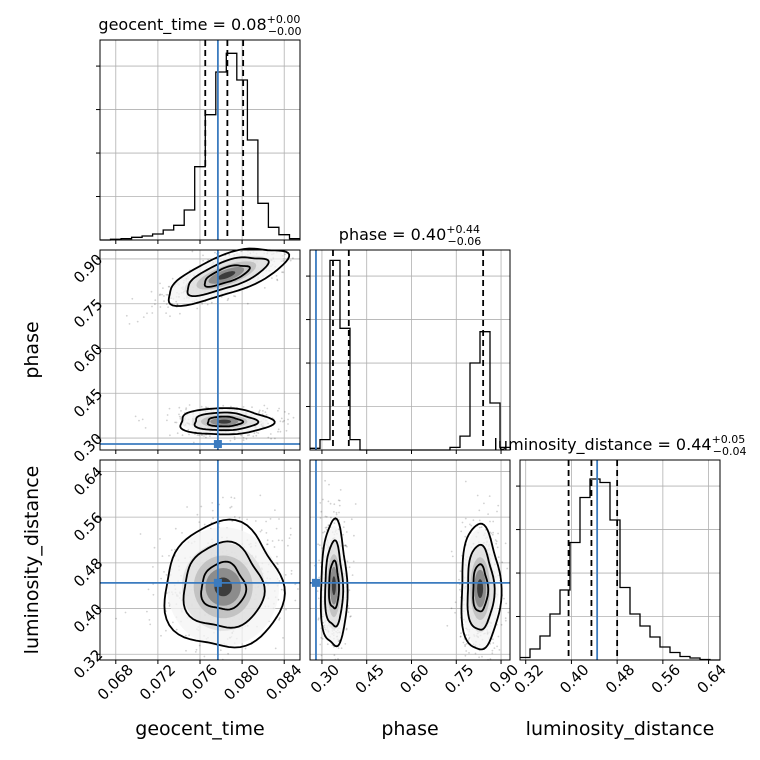 This screenshot has height=760, width=760. What do you see at coordinates (32, 349) in the screenshot?
I see `y-axis-label: phase` at bounding box center [32, 349].